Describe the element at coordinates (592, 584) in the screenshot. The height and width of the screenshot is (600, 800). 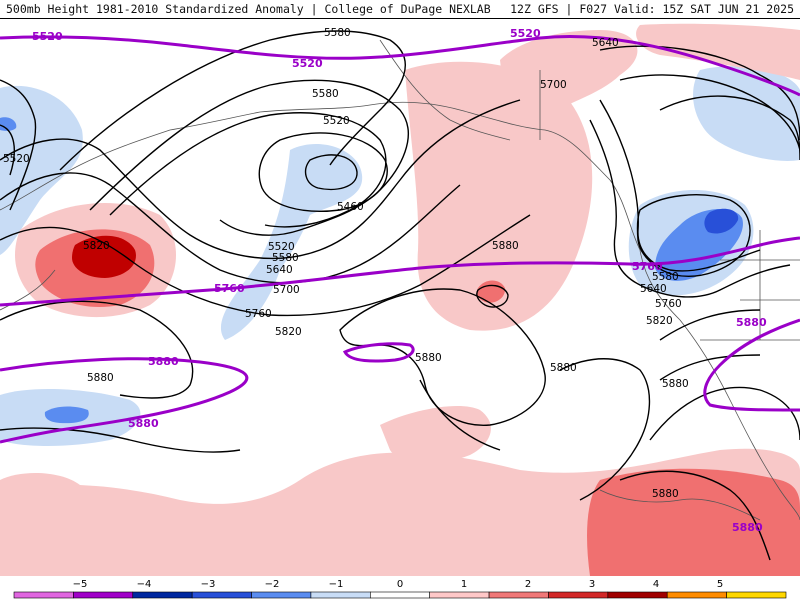
I see `colorbar-tick-label: 3` at that location.